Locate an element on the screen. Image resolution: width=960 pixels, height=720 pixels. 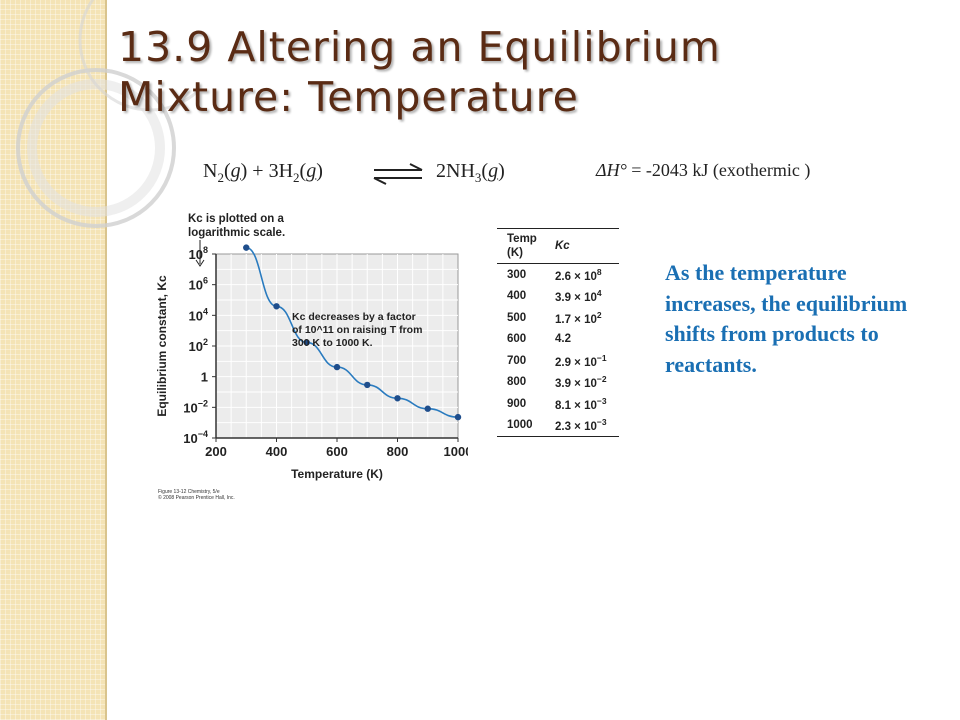
cell-kc: 2.6 × 108 is located at coordinates (587, 275).